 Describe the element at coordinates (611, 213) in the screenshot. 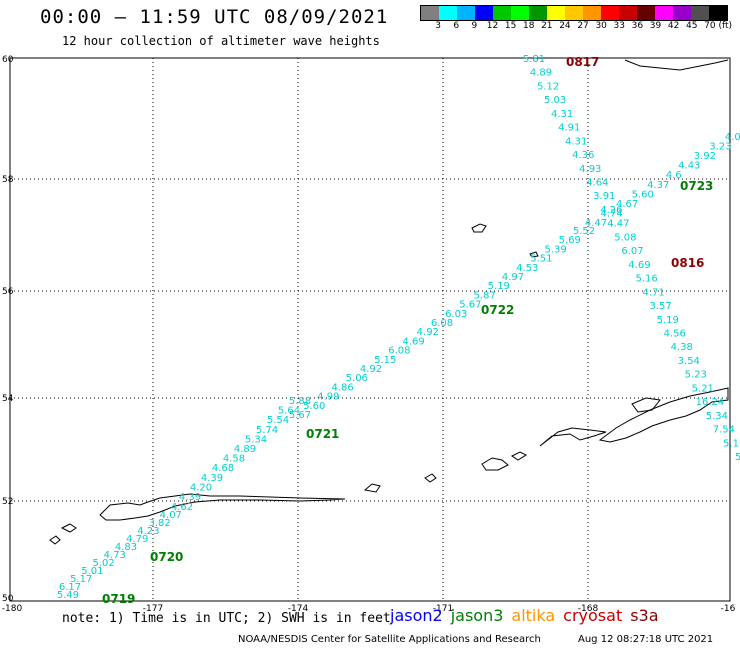

I see `wave-height-value: 4.74` at that location.